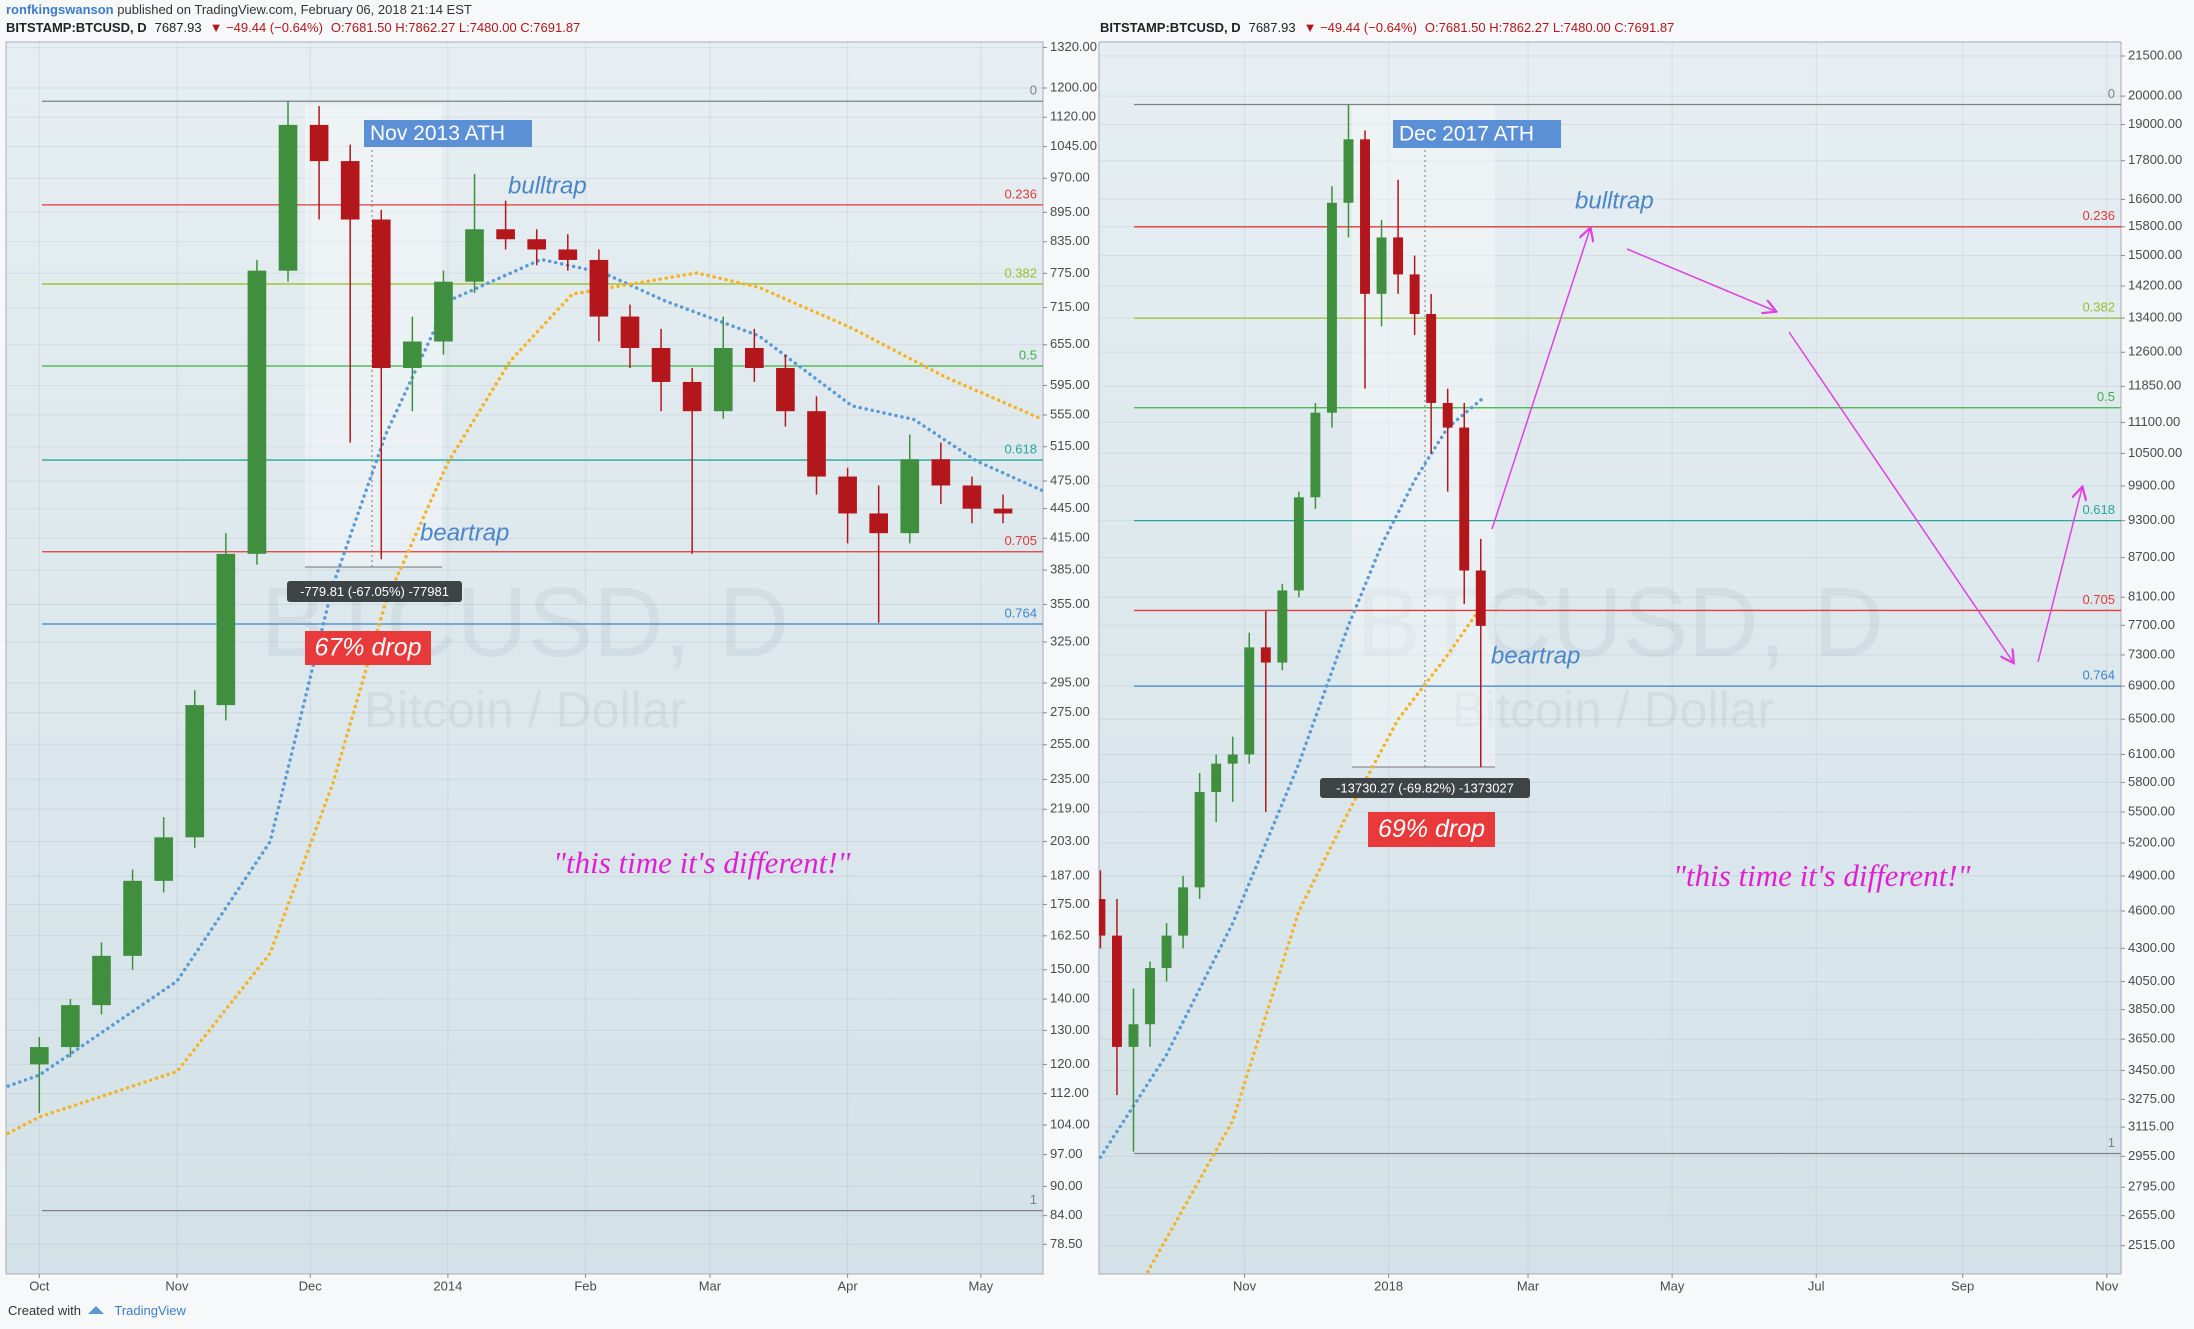 This screenshot has width=2194, height=1329. Describe the element at coordinates (2151, 810) in the screenshot. I see `y-tick-label: 5500.00` at that location.